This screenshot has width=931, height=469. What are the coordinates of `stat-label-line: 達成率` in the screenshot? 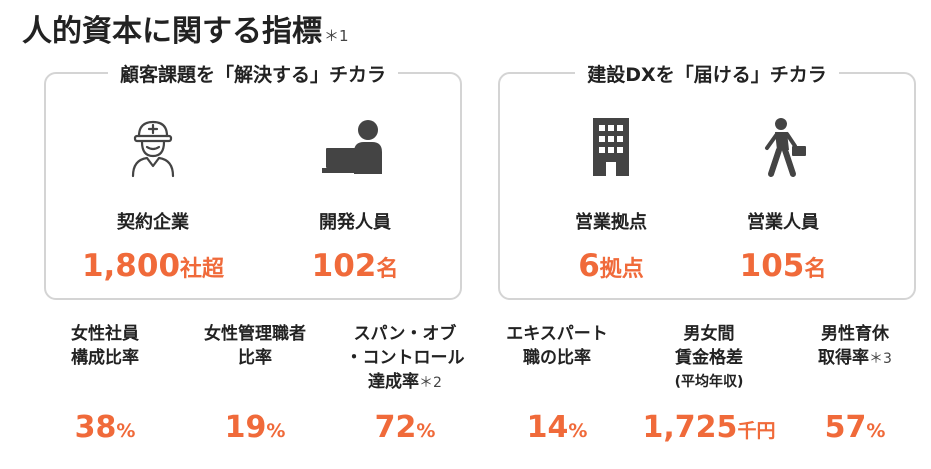 It's located at (394, 382).